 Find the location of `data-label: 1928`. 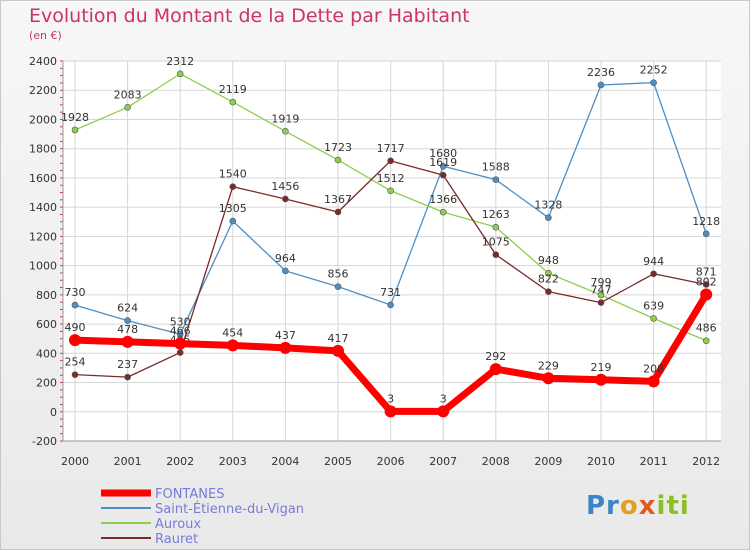

data-label: 1928 is located at coordinates (75, 117).